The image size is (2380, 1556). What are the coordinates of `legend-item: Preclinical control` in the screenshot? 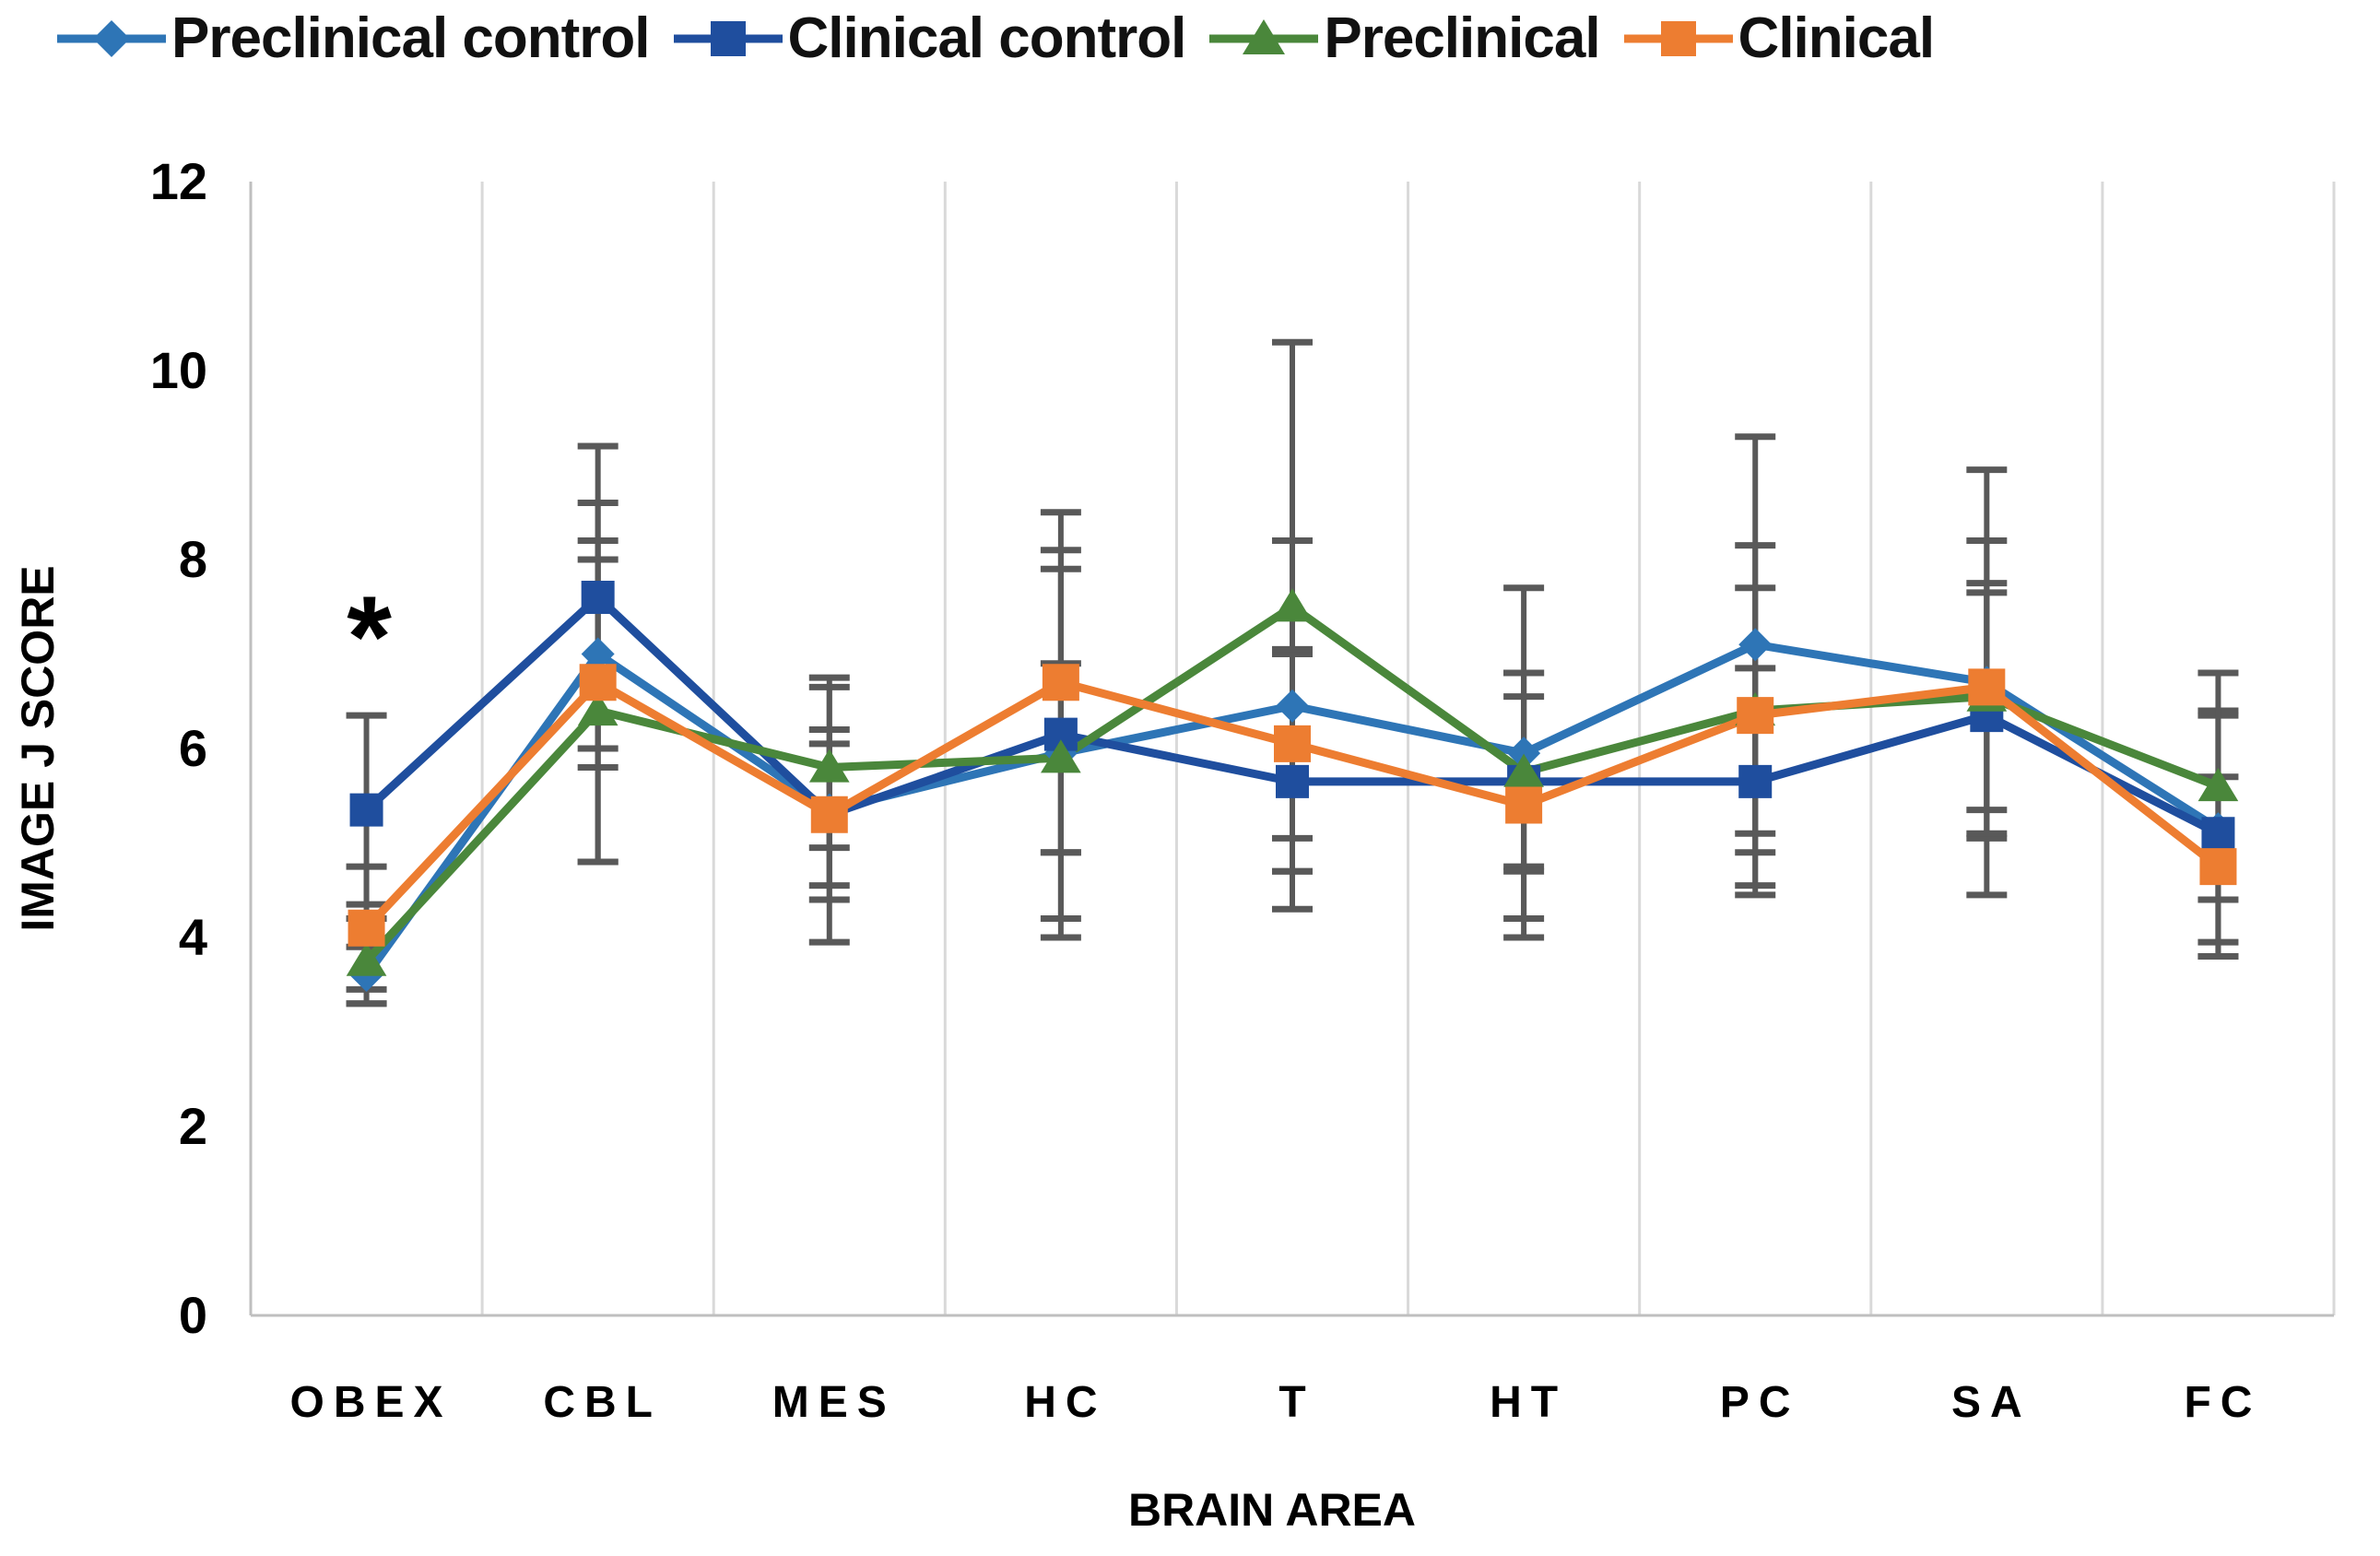 It's located at (354, 39).